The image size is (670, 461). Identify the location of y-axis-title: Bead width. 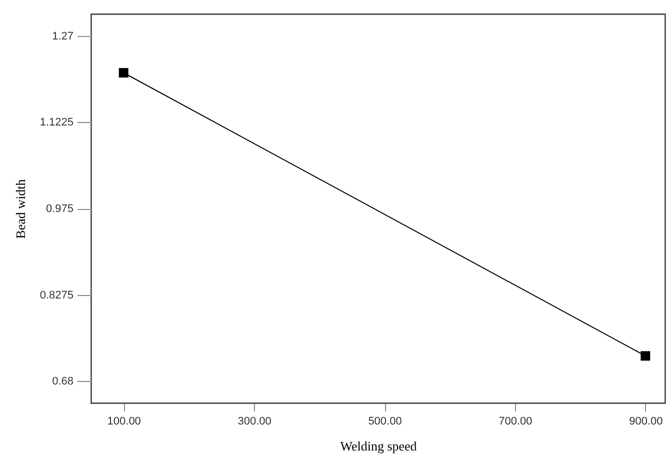
(20, 208).